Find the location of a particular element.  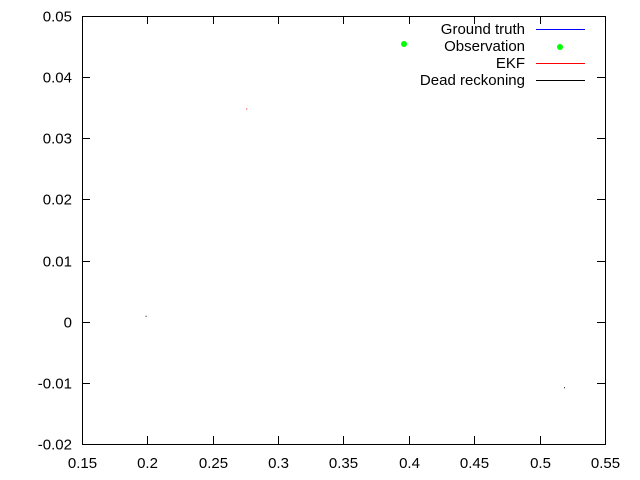

x-tick-label: 0.55 is located at coordinates (605, 463).